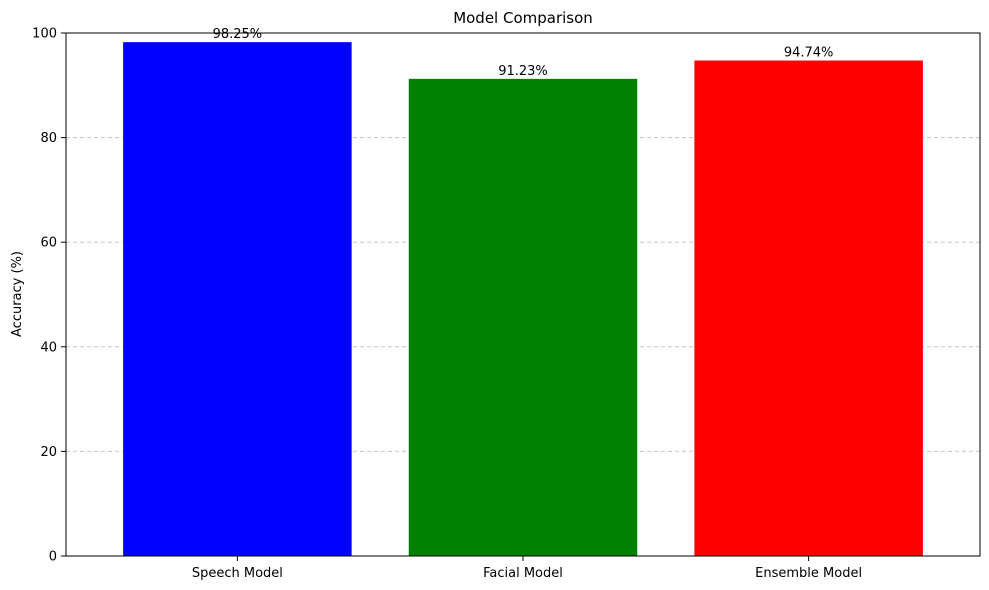 The width and height of the screenshot is (989, 590). I want to click on data-labels: 98.25% 91.23% 94.74%, so click(523, 53).